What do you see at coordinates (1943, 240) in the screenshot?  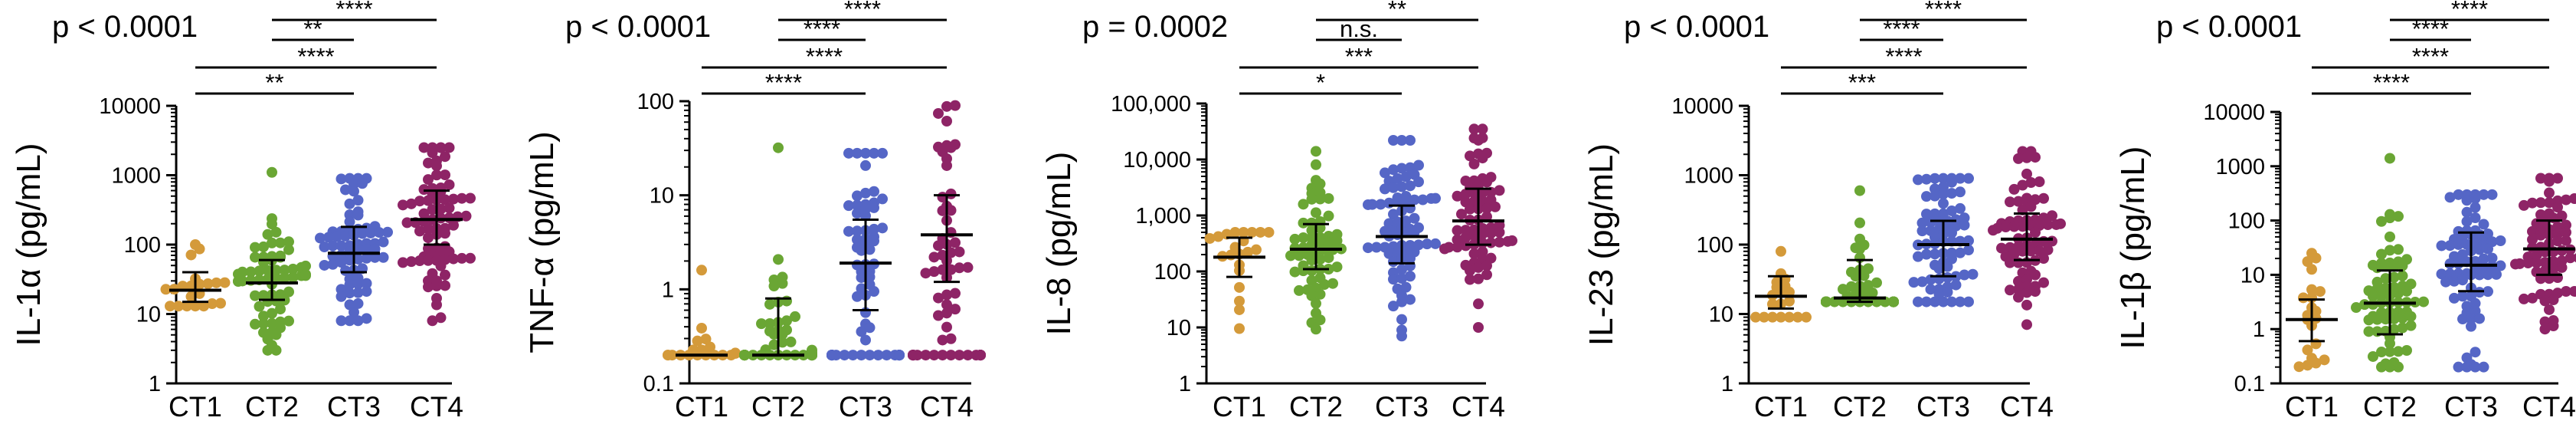 I see `series-ct3` at bounding box center [1943, 240].